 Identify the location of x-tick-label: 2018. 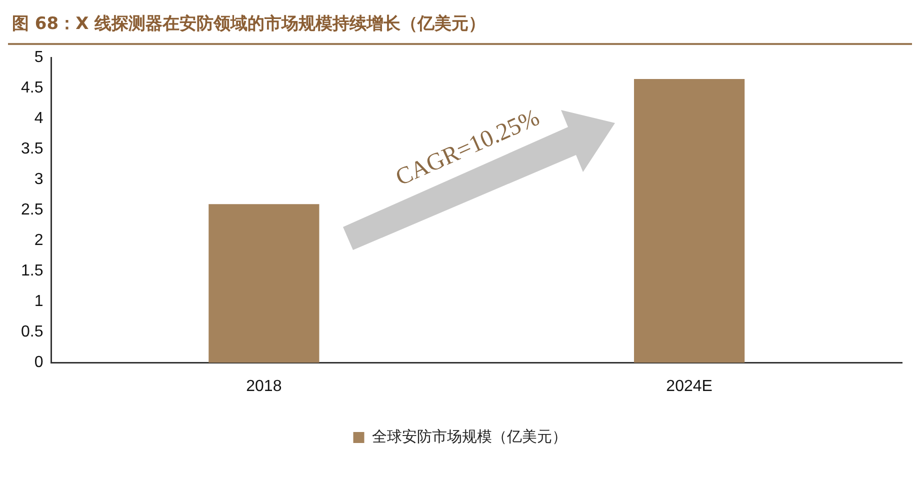
(264, 386).